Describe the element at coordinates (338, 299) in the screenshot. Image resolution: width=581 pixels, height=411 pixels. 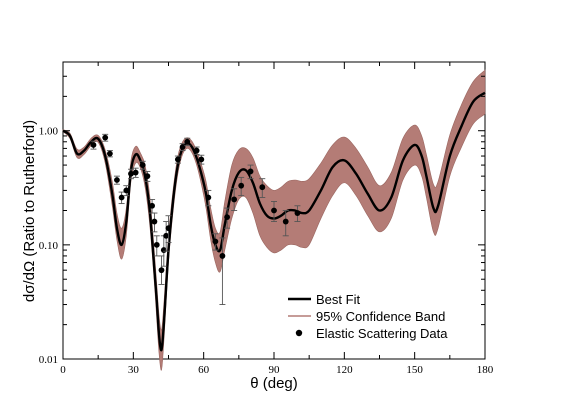
I see `legend-best-fit-label: Best Fit` at that location.